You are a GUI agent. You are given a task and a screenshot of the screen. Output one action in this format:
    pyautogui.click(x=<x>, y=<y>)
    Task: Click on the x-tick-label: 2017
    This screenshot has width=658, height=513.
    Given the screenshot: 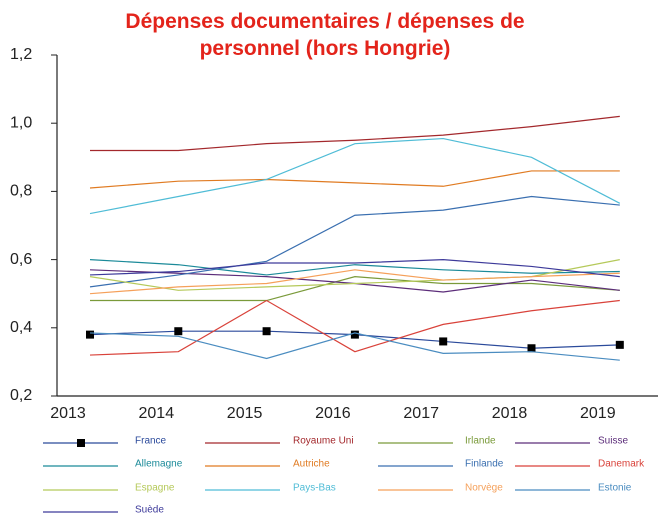 What is the action you would take?
    pyautogui.click(x=421, y=413)
    